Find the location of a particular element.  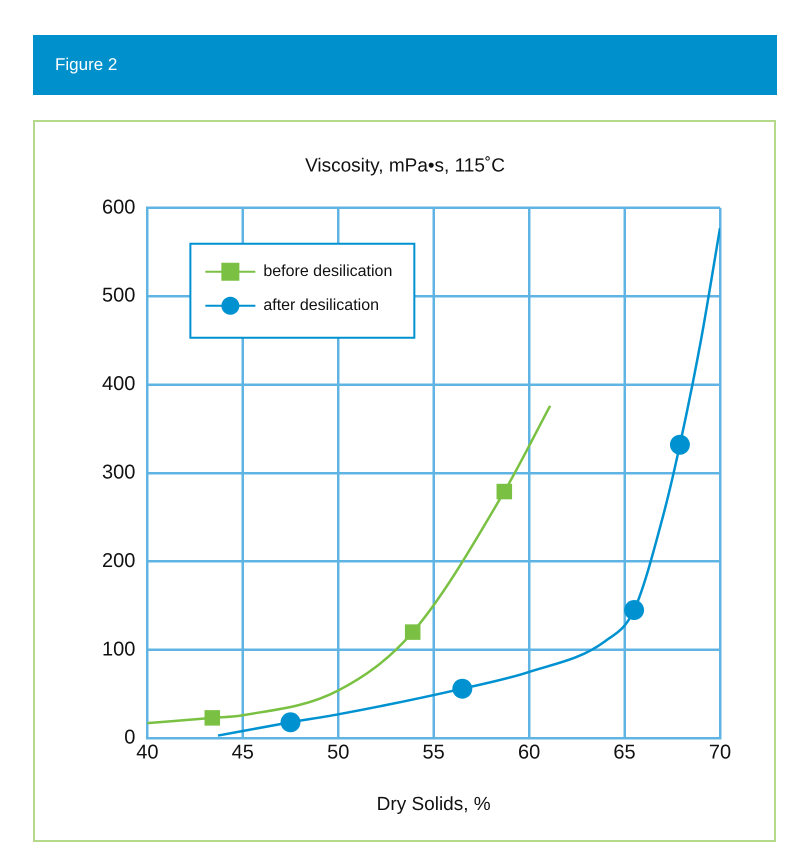

y-tick-label: 600 is located at coordinates (119, 207).